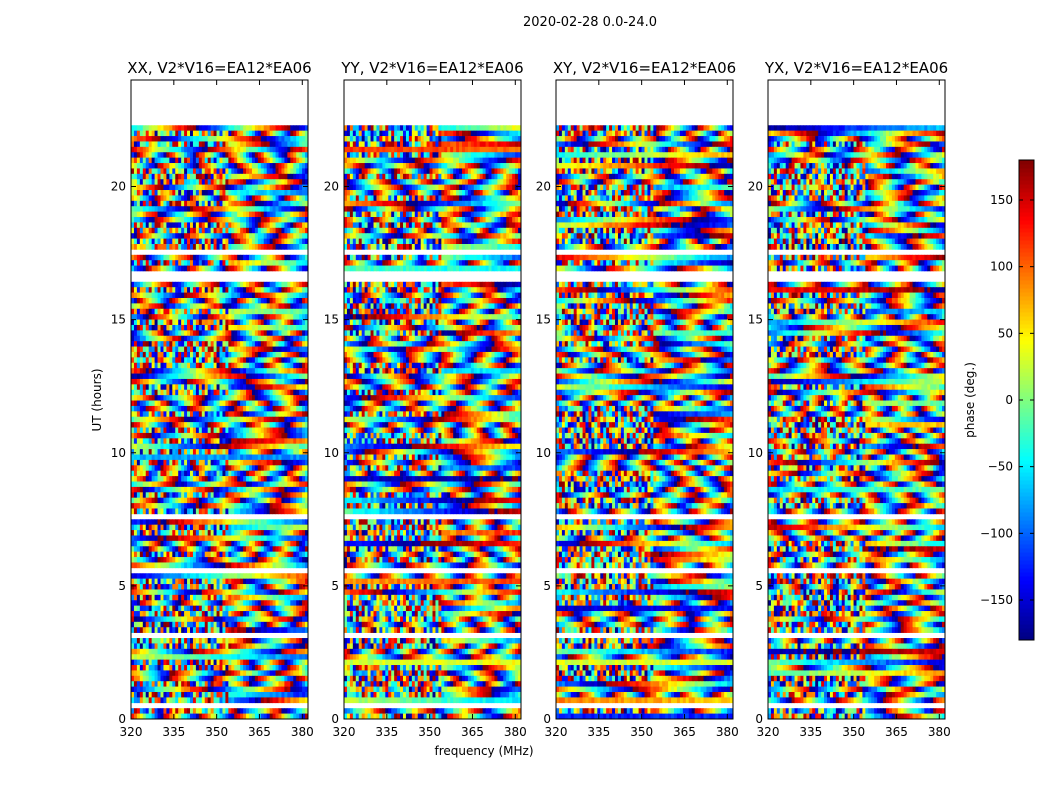  What do you see at coordinates (996, 600) in the screenshot?
I see `colorbar-tick-label: −150` at bounding box center [996, 600].